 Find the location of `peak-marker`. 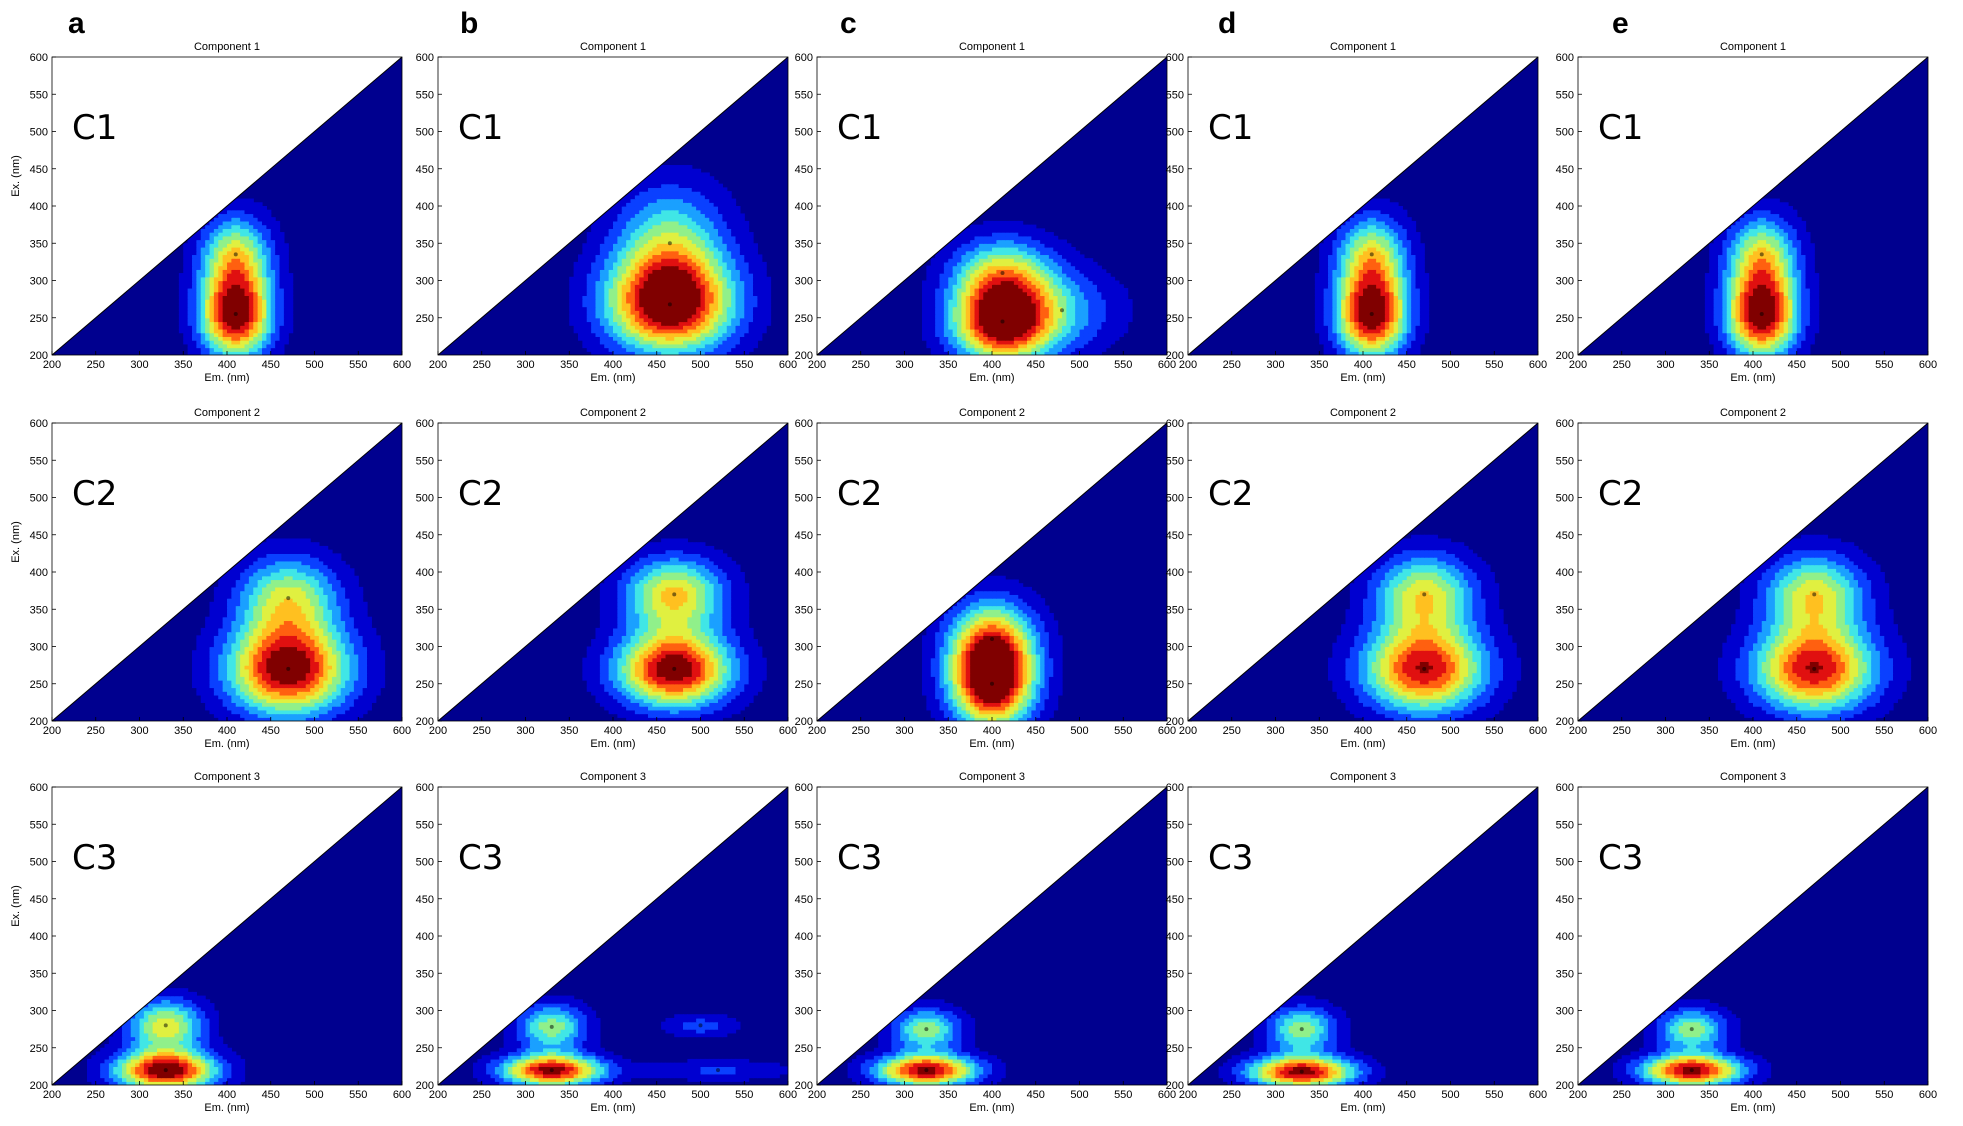

peak-marker is located at coordinates (669, 304).